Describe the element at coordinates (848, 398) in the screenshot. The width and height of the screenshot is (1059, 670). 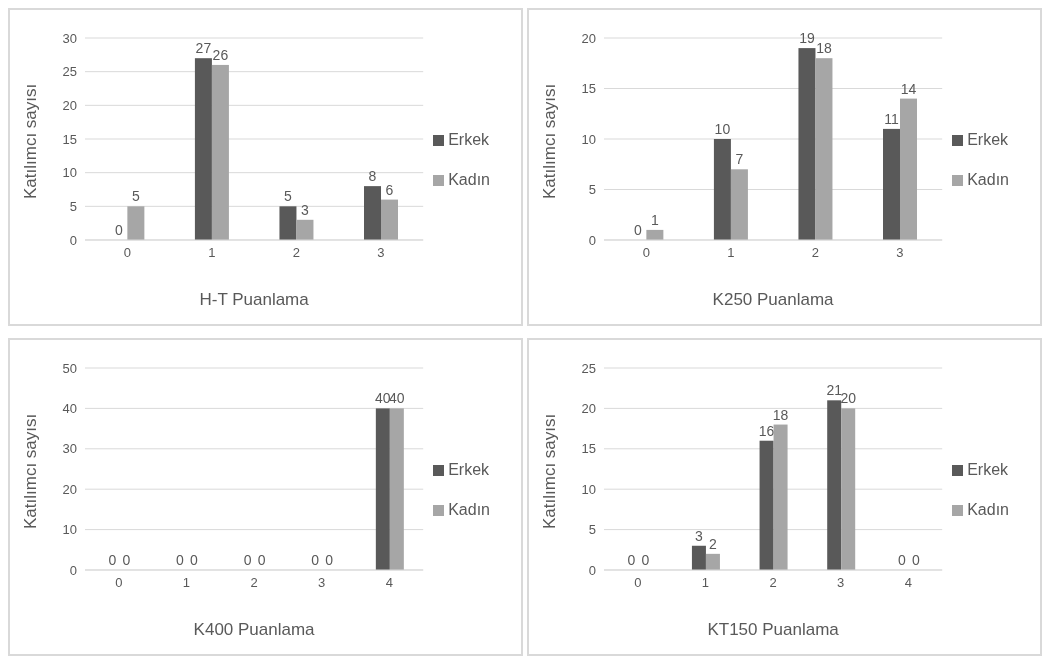
I see `data-label: 20` at that location.